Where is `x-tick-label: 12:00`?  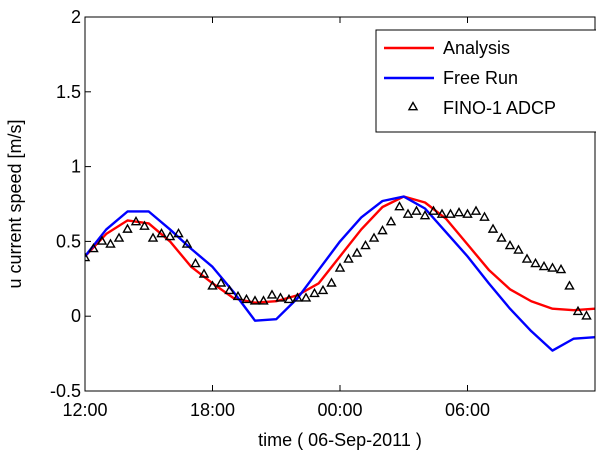
x-tick-label: 12:00 is located at coordinates (84, 410).